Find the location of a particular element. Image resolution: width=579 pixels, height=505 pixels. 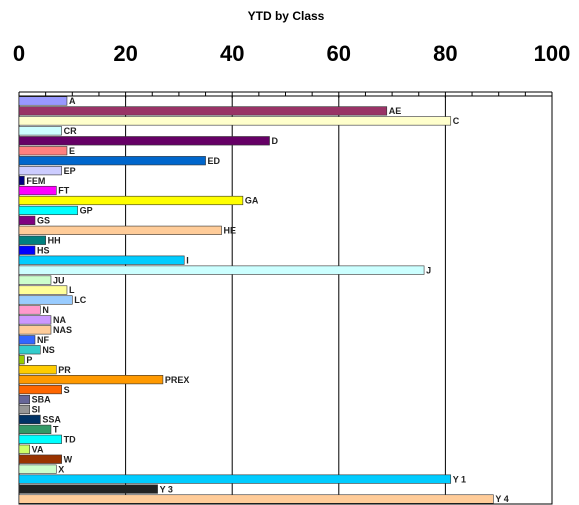

bar-i is located at coordinates (101, 260).